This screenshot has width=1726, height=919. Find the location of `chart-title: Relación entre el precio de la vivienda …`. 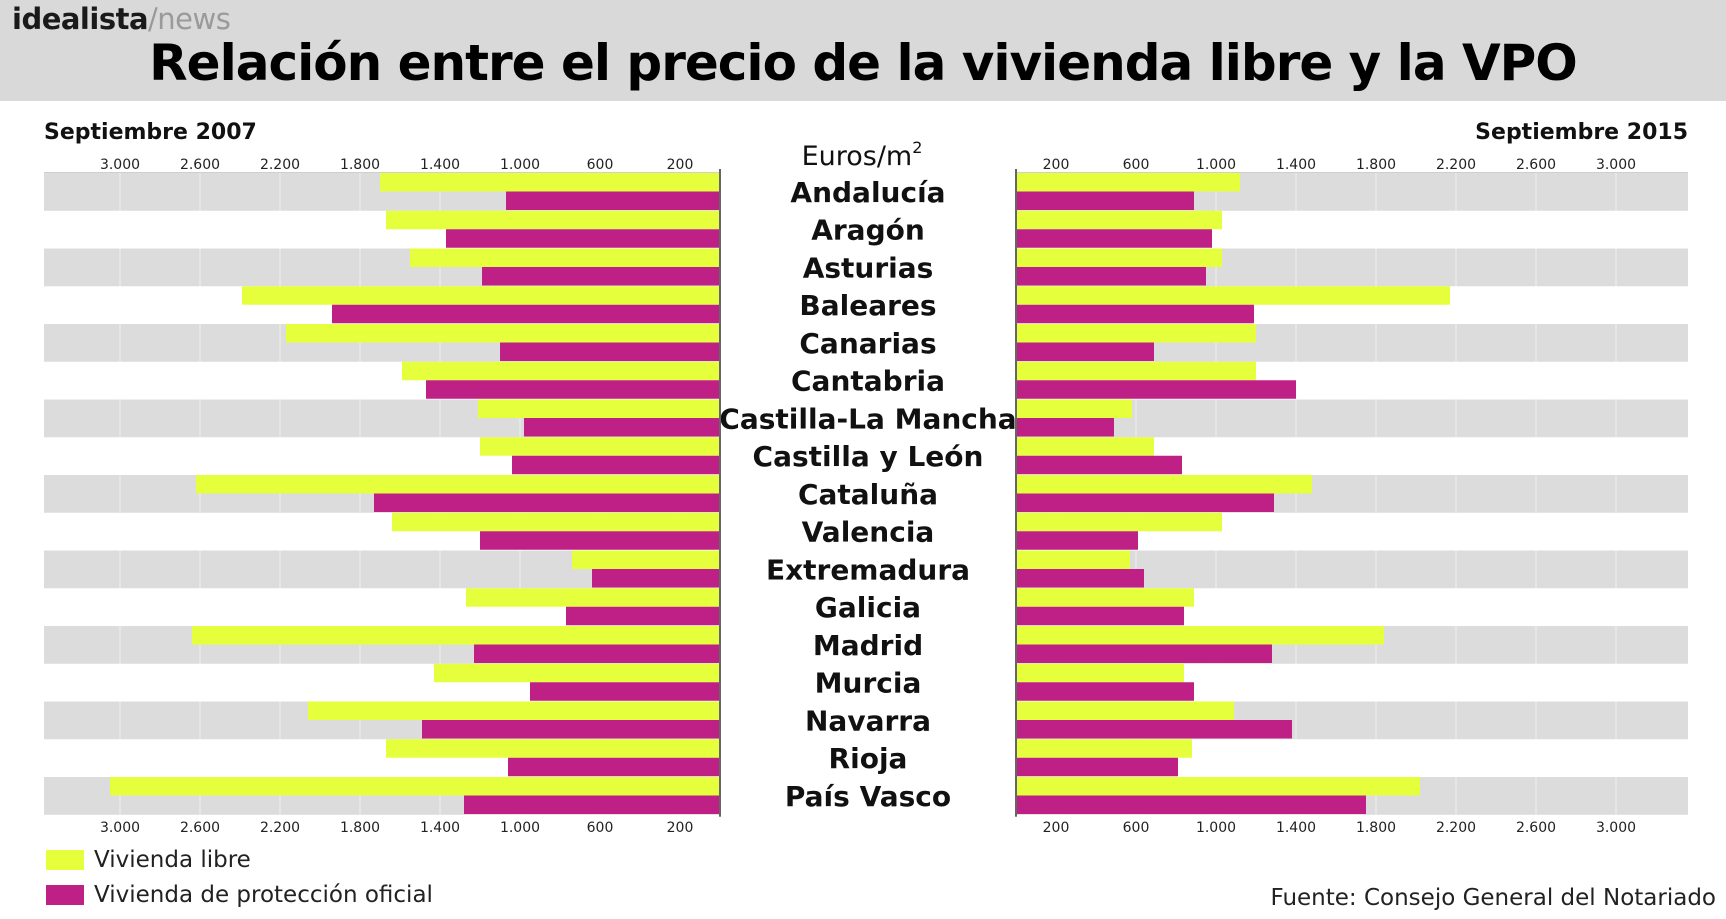

chart-title: Relación entre el precio de la vivienda … is located at coordinates (863, 63).